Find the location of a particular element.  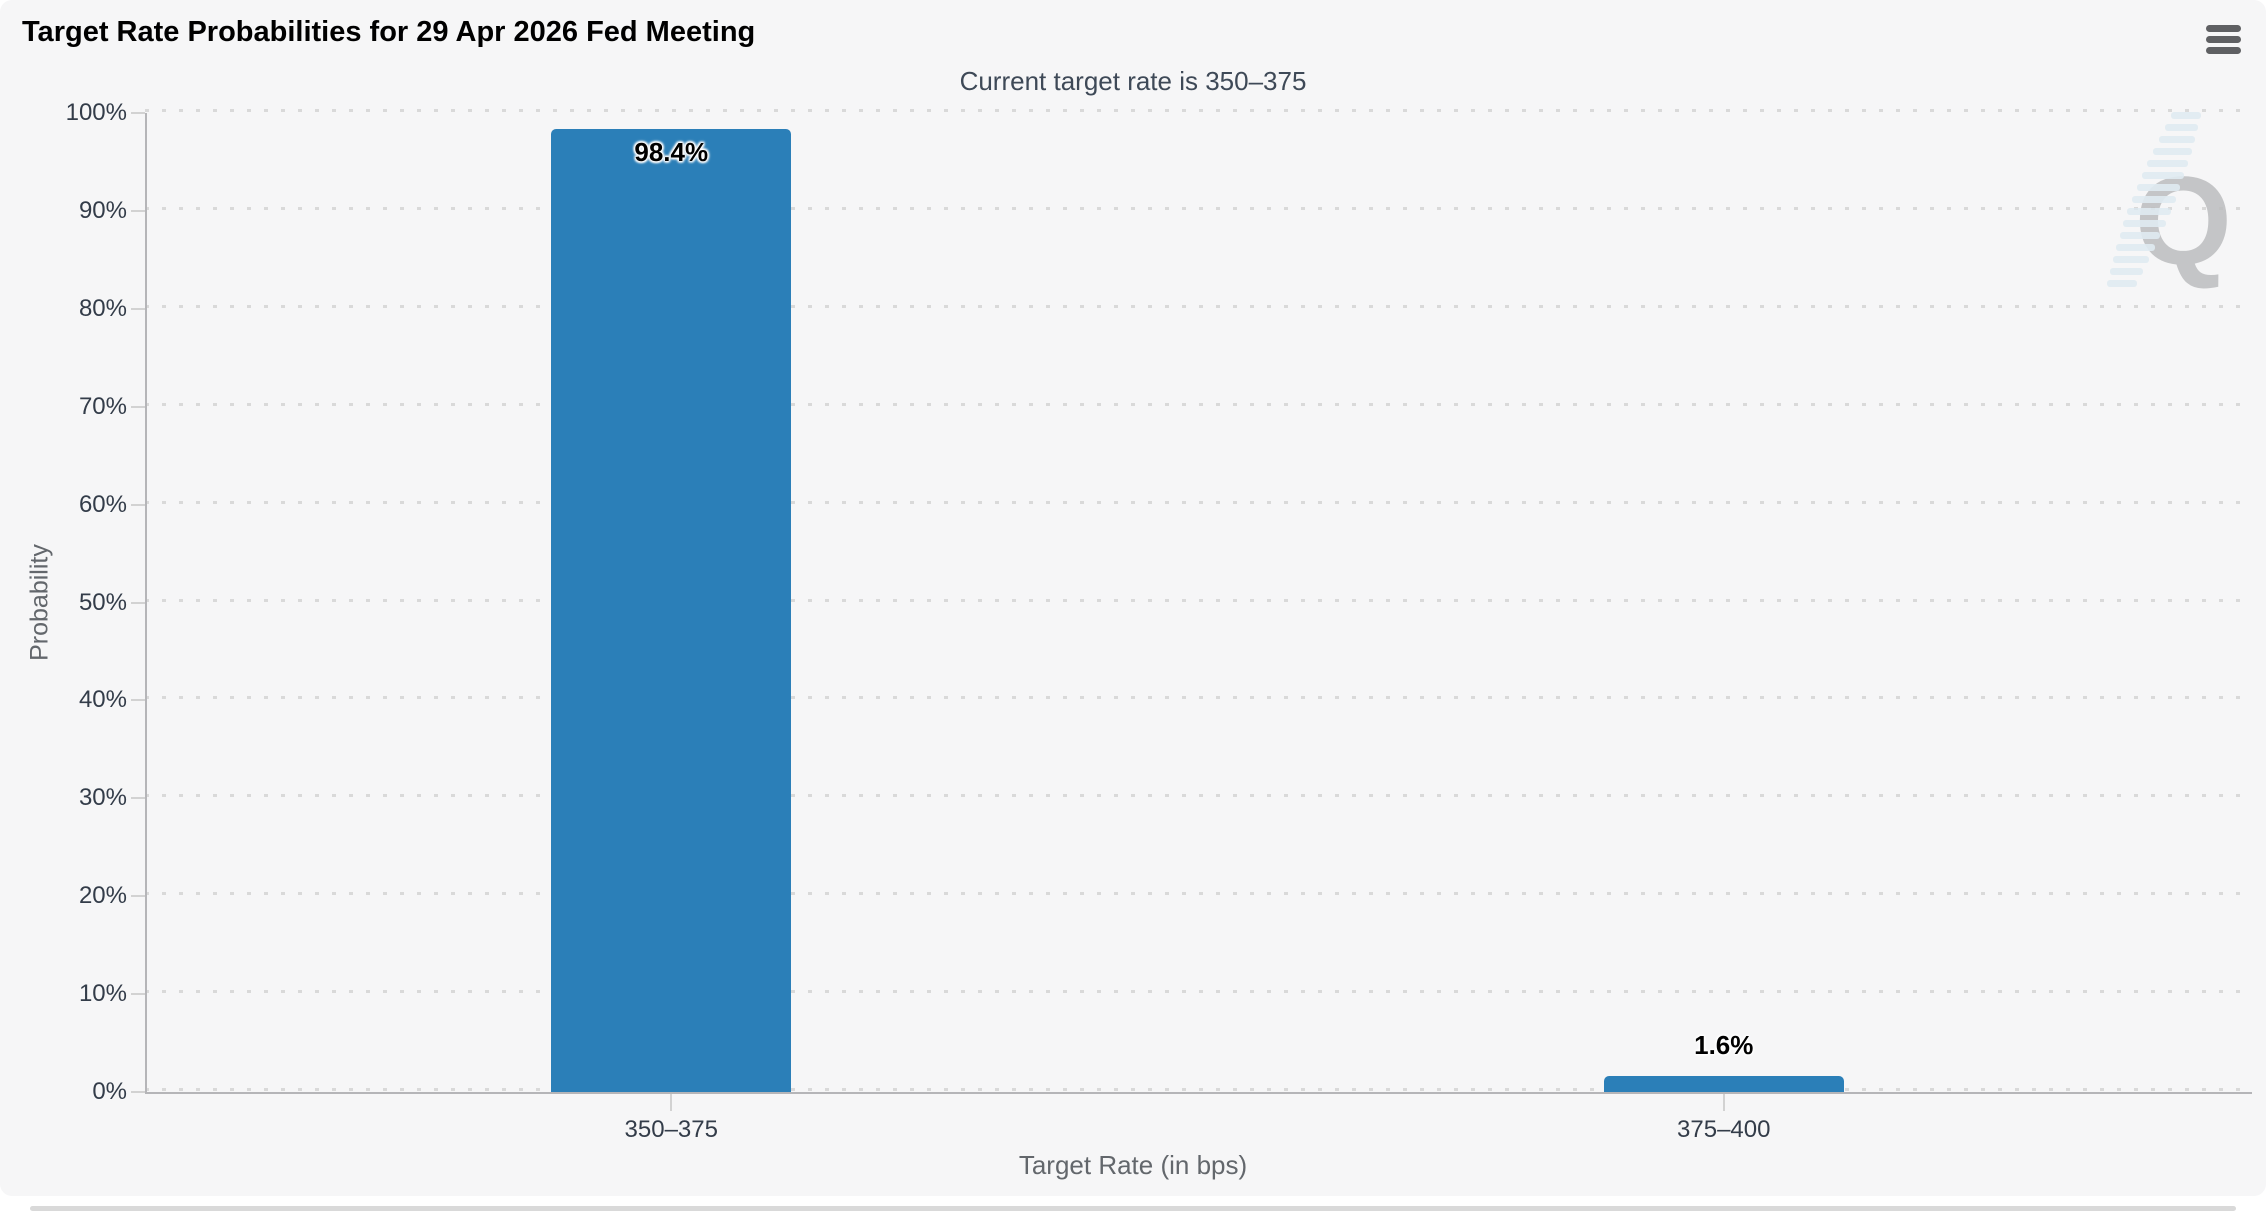

y-axis-tick-label: 40% is located at coordinates (102, 700).